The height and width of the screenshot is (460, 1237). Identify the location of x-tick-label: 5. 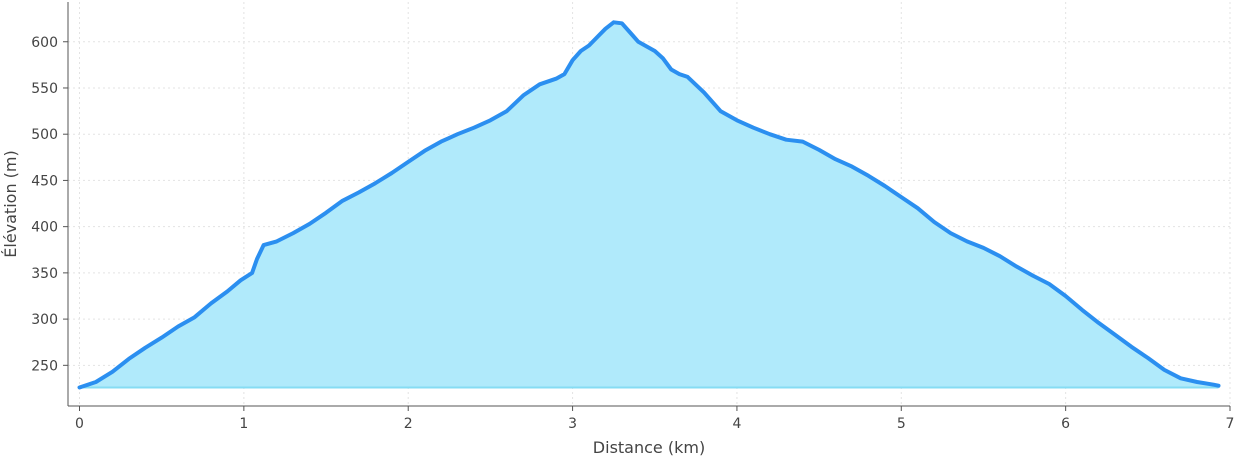
(901, 424).